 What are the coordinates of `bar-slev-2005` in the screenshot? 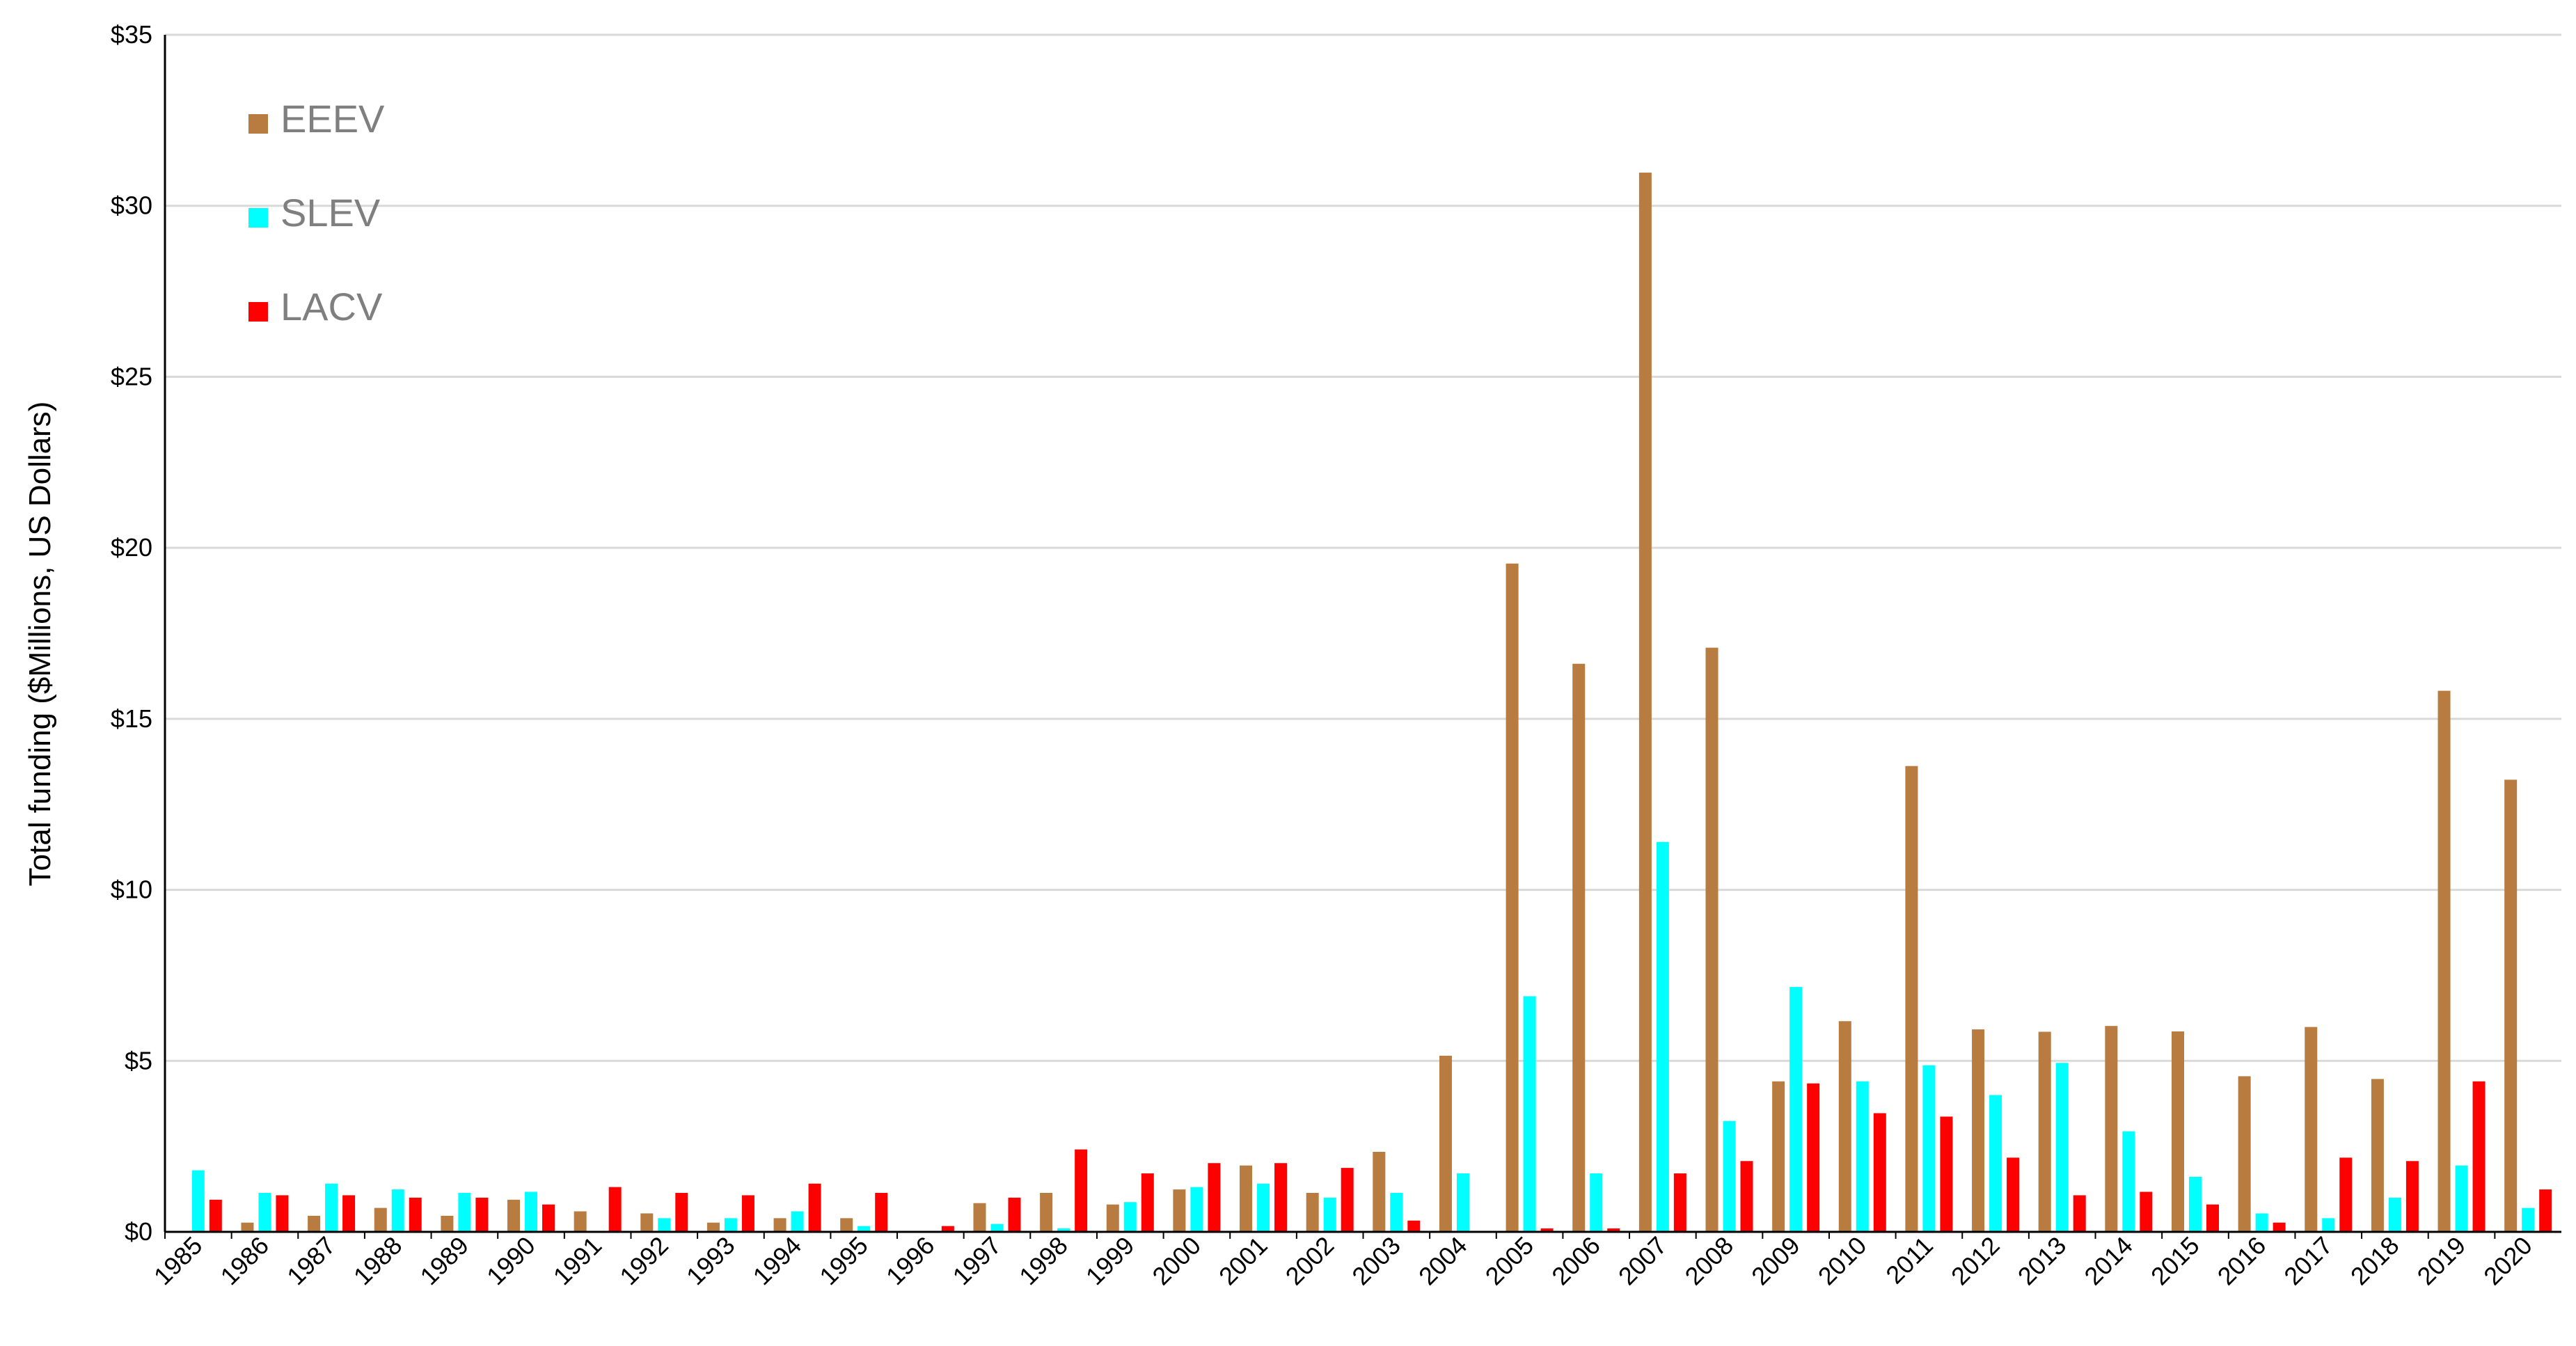 It's located at (1529, 1114).